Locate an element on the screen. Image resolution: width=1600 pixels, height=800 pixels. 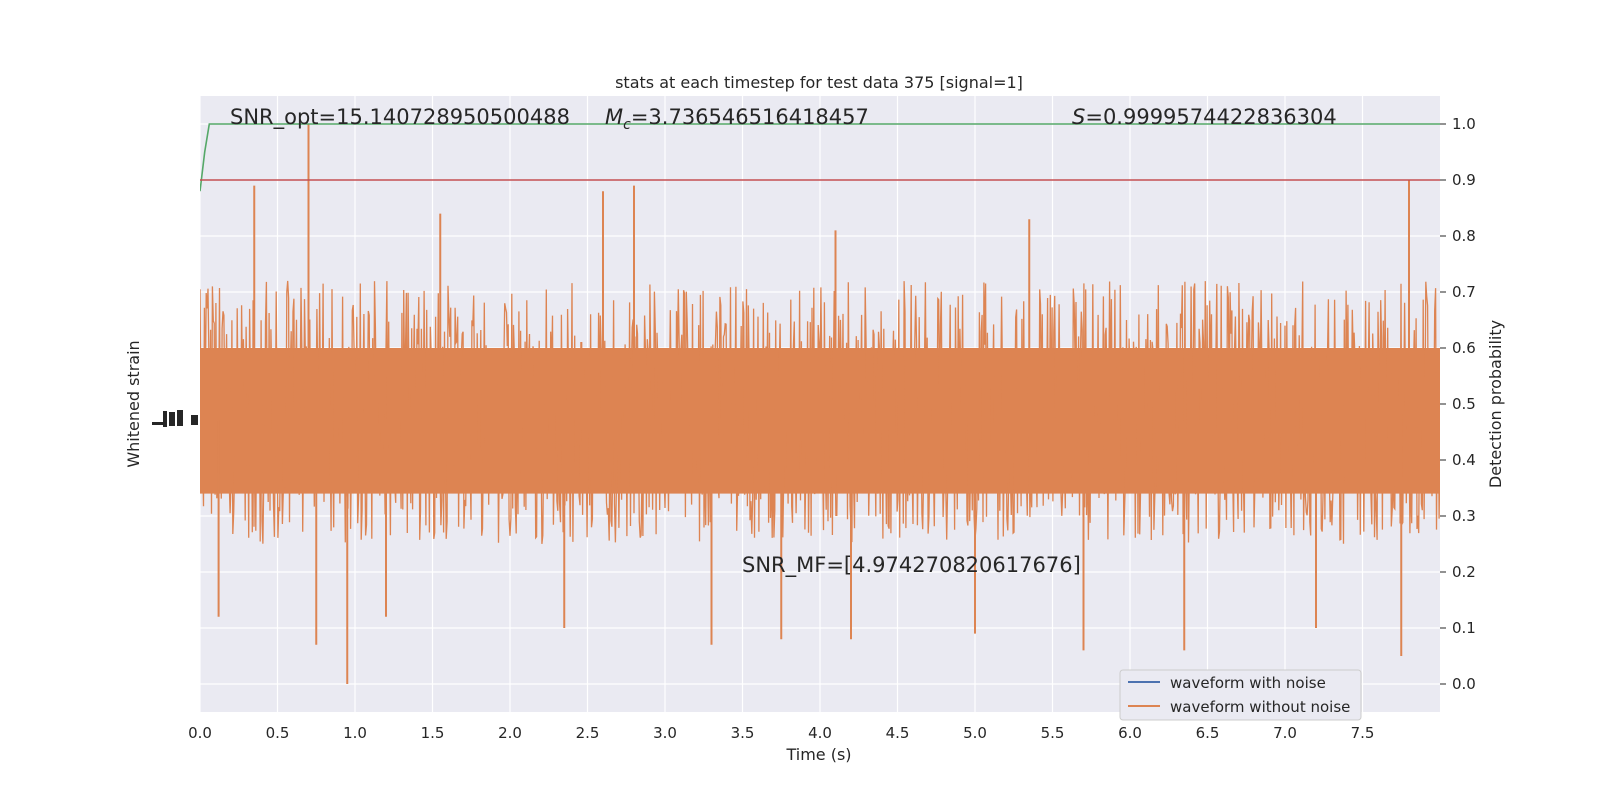
x-tick-label: 6.5 is located at coordinates (1208, 733).